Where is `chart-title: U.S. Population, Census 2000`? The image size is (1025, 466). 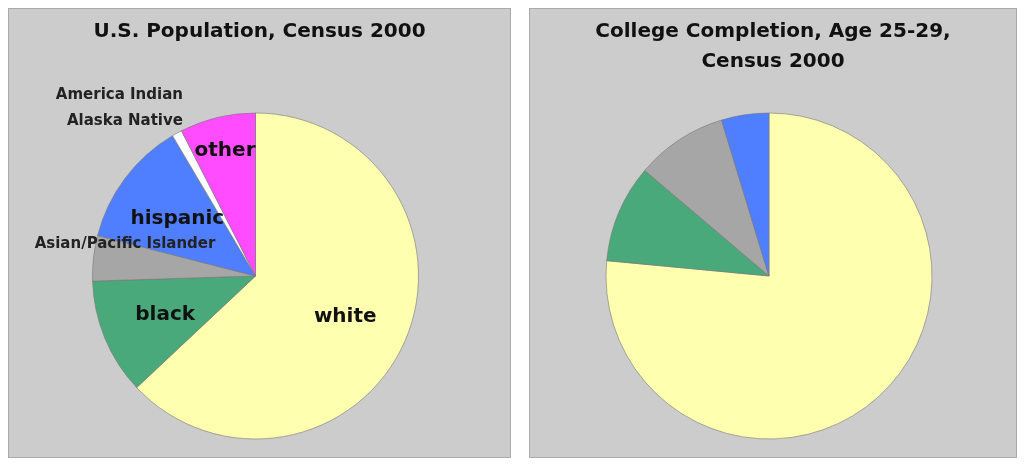 chart-title: U.S. Population, Census 2000 is located at coordinates (259, 30).